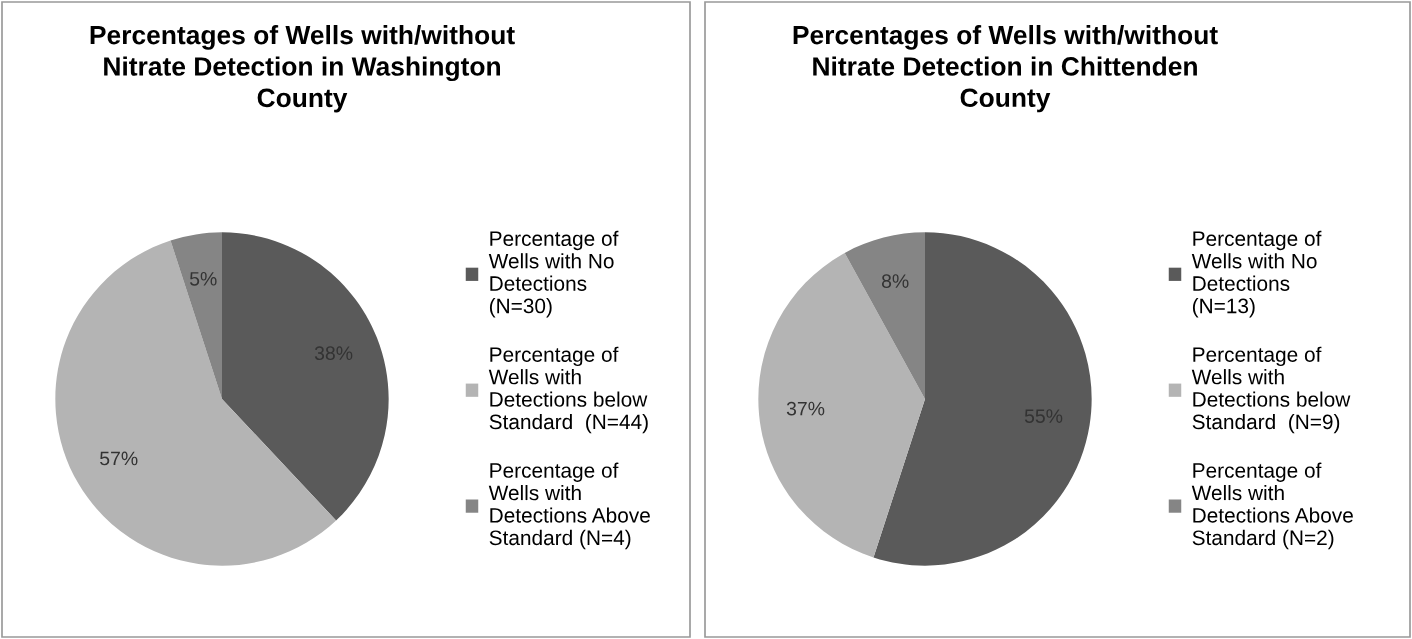 The image size is (1412, 639). What do you see at coordinates (569, 506) in the screenshot?
I see `legend-label: Percentage of Wells with Detections Above Standard (N=4)` at bounding box center [569, 506].